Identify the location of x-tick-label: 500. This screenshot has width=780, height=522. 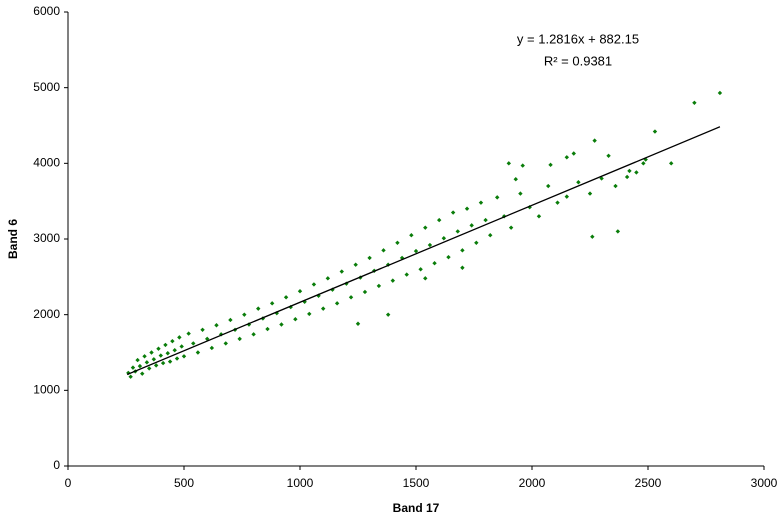
(184, 483).